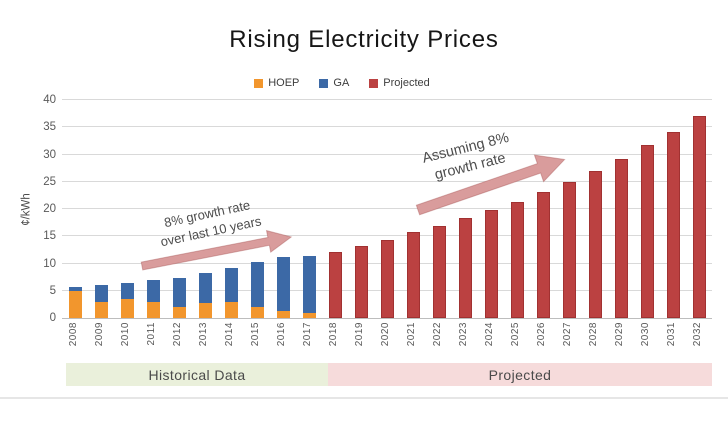  Describe the element at coordinates (439, 271) in the screenshot. I see `bar-2022-projected` at that location.